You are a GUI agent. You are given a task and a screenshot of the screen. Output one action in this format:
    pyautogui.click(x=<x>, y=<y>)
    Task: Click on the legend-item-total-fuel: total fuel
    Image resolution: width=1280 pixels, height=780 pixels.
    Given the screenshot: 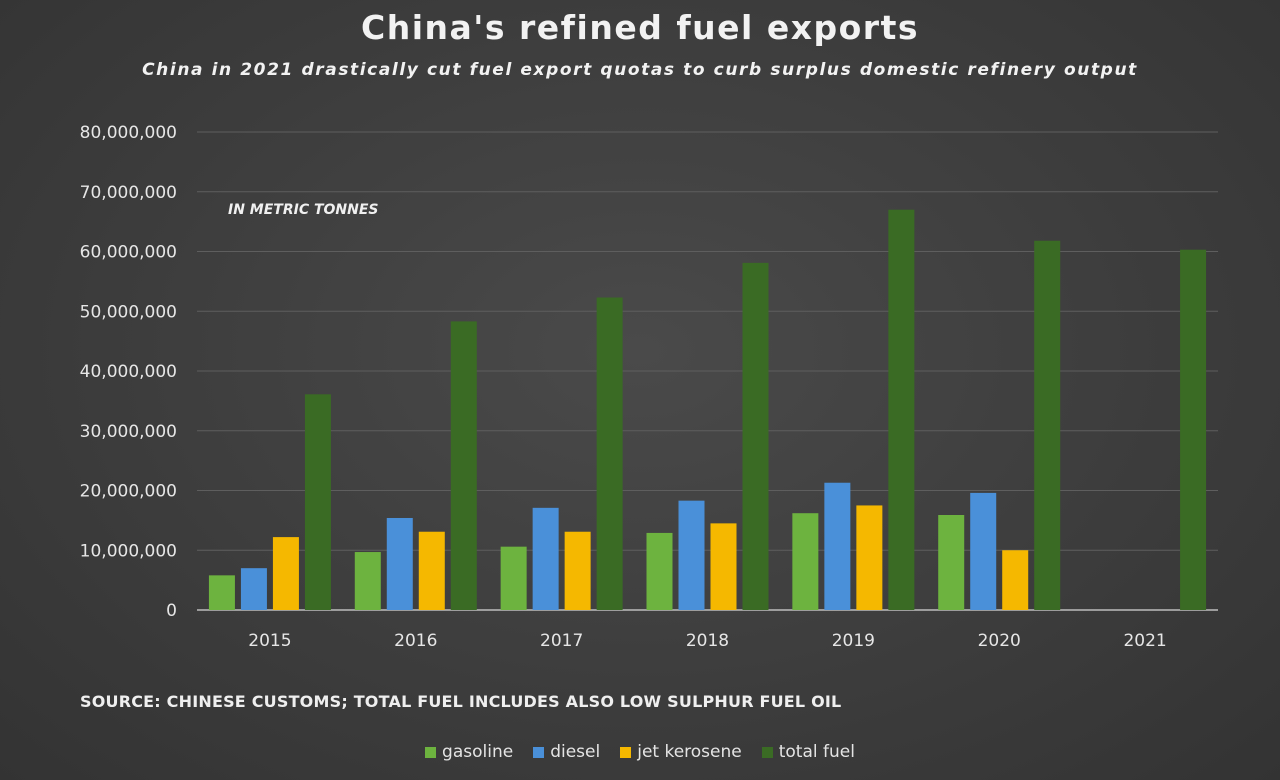 What is the action you would take?
    pyautogui.click(x=808, y=752)
    